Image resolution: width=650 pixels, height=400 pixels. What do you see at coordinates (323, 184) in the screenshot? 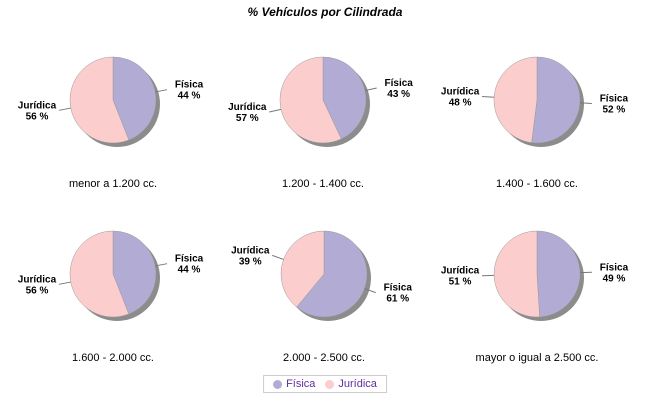
I see `chart-category-label: 1.200 - 1.400 cc.` at bounding box center [323, 184].